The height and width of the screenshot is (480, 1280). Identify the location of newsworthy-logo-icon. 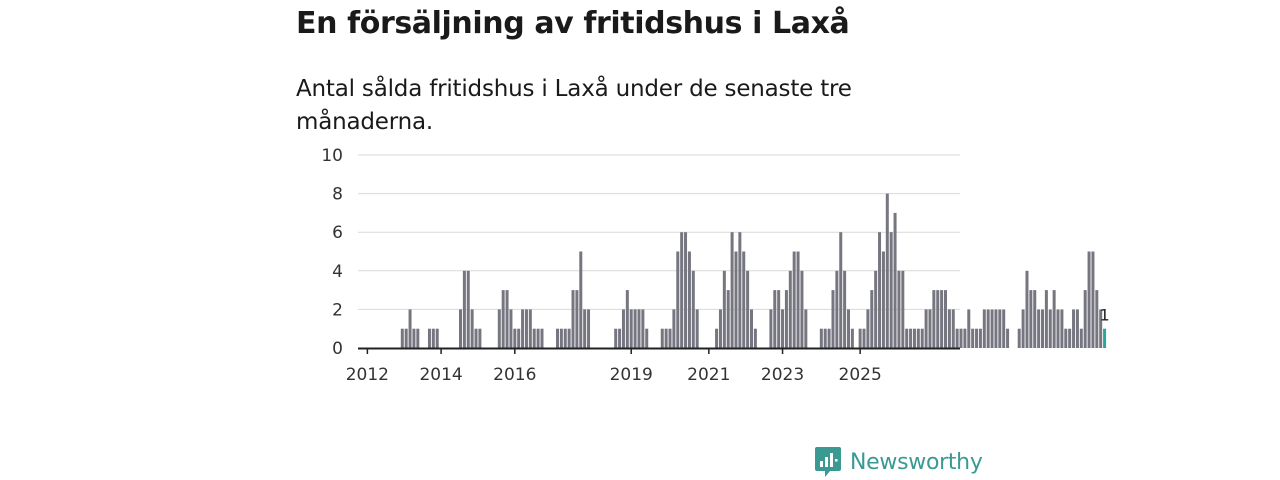
(828, 462).